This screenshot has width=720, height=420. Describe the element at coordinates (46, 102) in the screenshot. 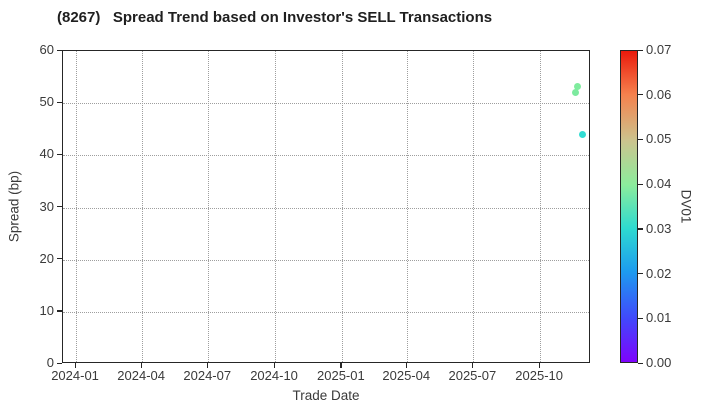

I see `y-tick-label: 50` at that location.